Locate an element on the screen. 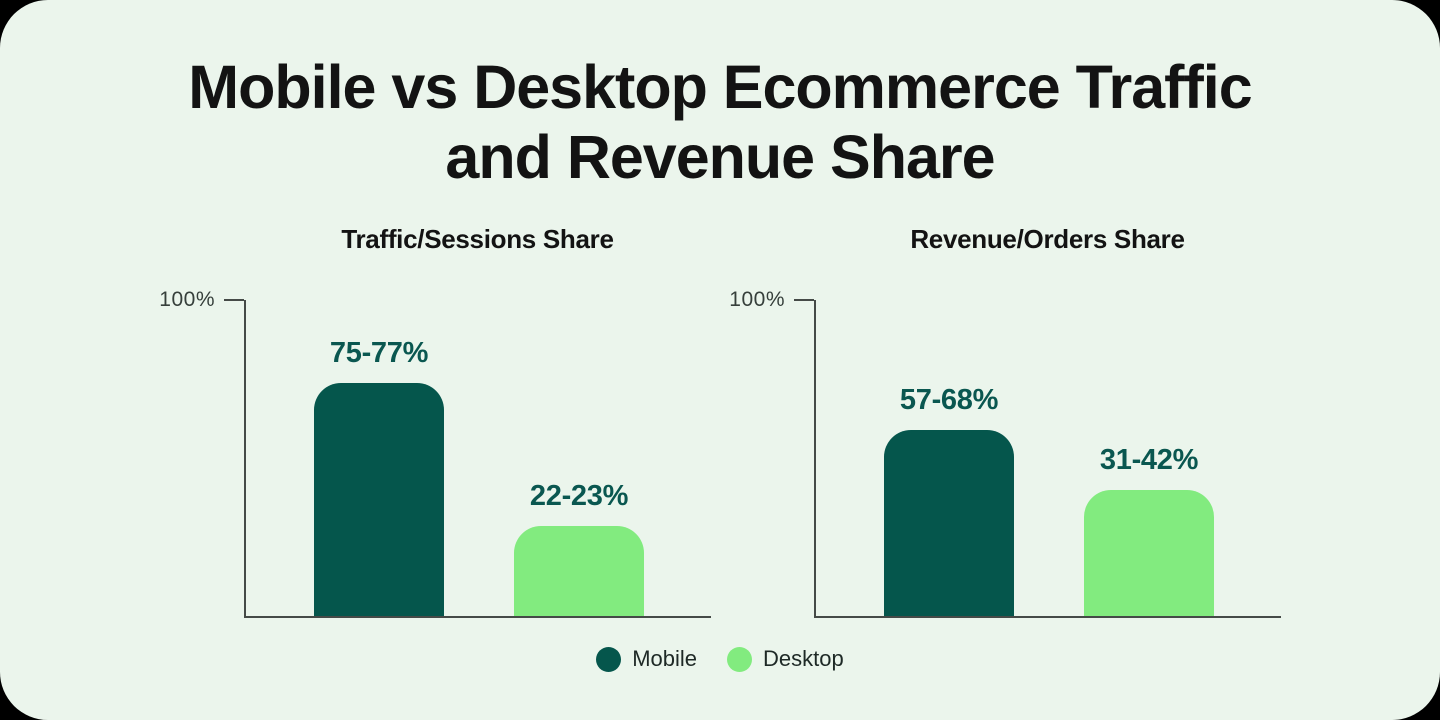  legend-label: Desktop is located at coordinates (803, 658).